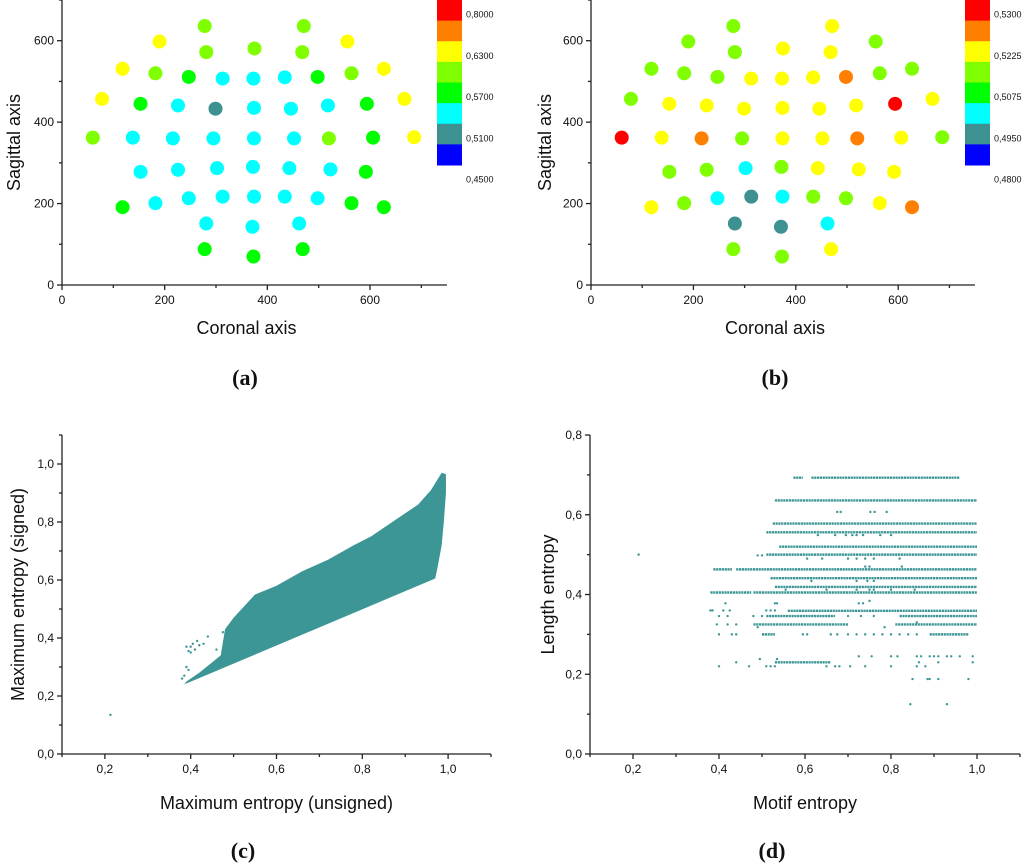 Image resolution: width=1024 pixels, height=864 pixels. What do you see at coordinates (573, 435) in the screenshot?
I see `y-tick-label: 0,8` at bounding box center [573, 435].